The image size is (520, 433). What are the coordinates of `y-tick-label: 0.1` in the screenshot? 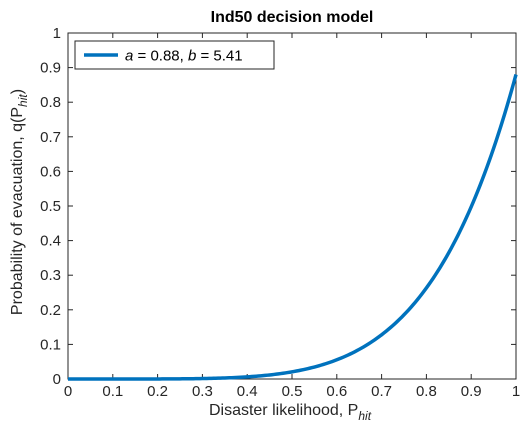 It's located at (50, 344).